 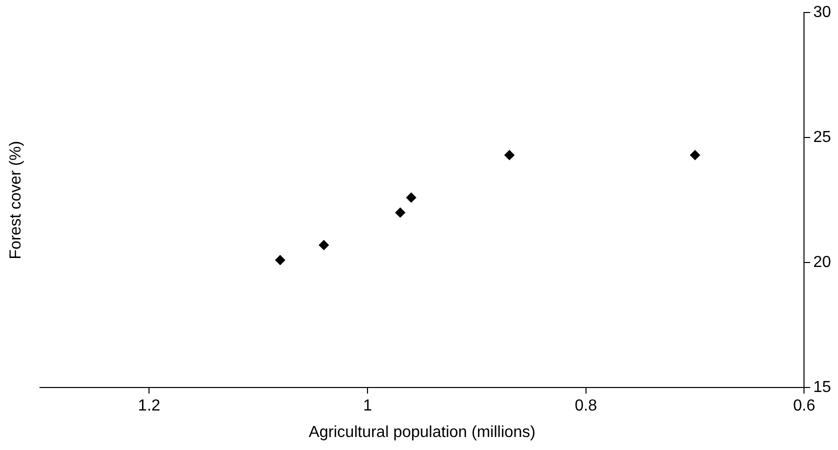 I want to click on y-tick-label: 20, so click(x=822, y=263).